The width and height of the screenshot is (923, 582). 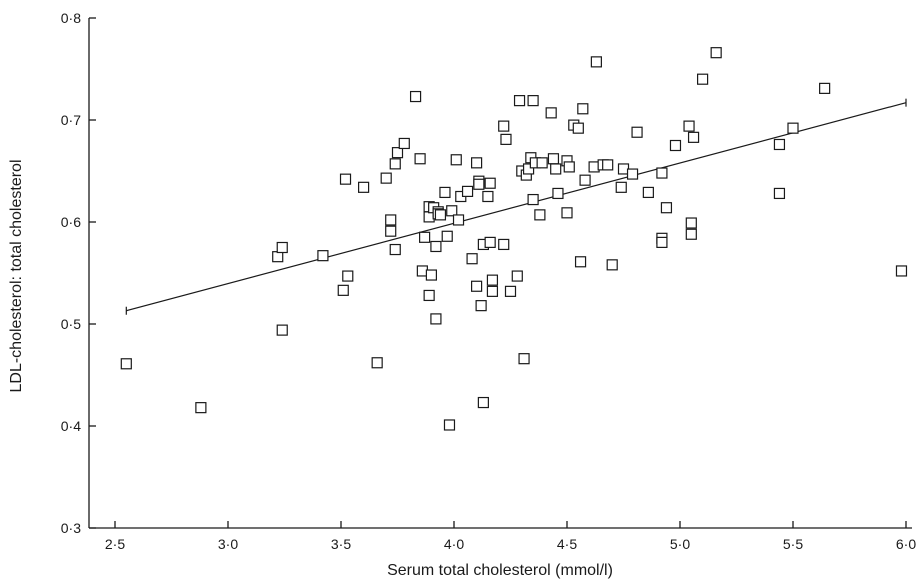 I want to click on y-axis-ticks: 0·3 0·4 0·5 0·6 0·7 0·8, so click(x=78, y=273).